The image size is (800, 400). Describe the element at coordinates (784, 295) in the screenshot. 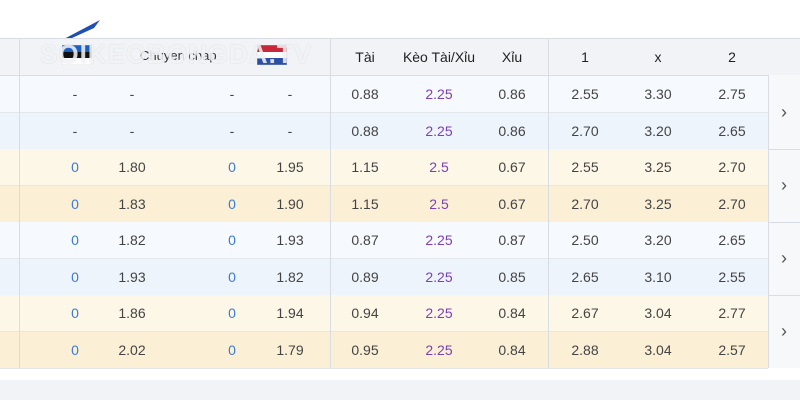

I see `group-divider` at that location.